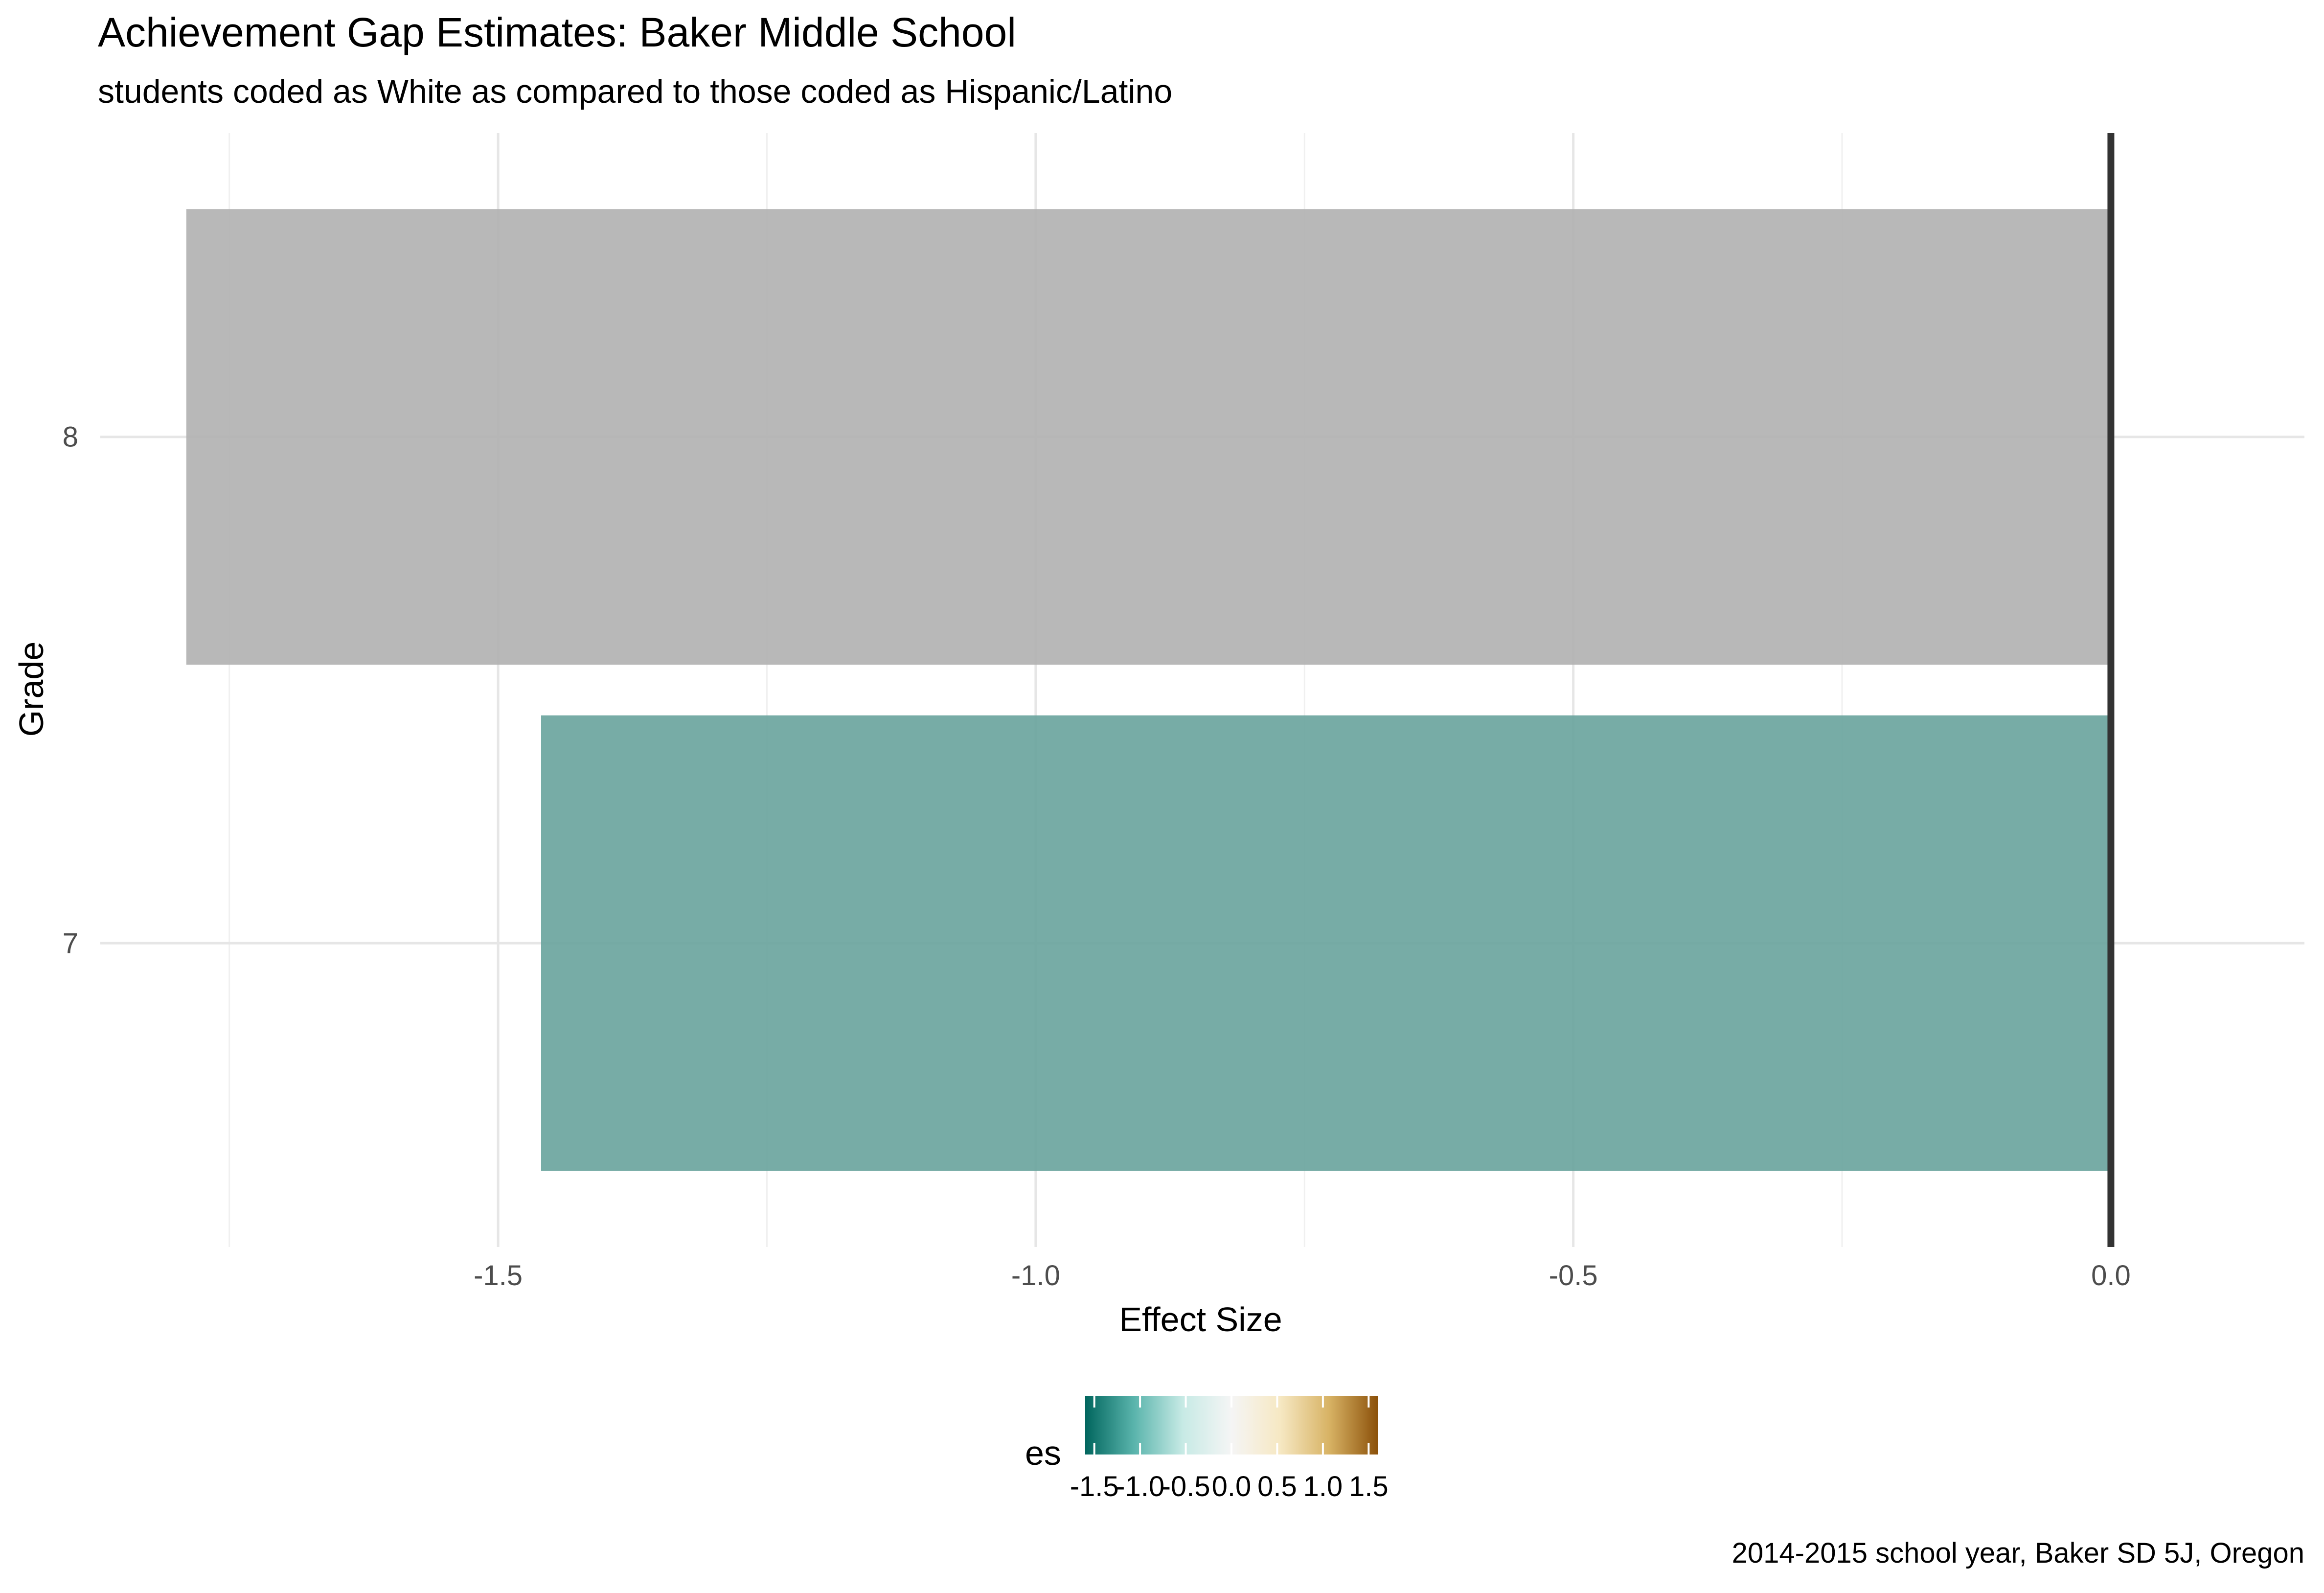 The height and width of the screenshot is (1593, 2324). What do you see at coordinates (1186, 1486) in the screenshot?
I see `legend-tick-label: -0.5` at bounding box center [1186, 1486].